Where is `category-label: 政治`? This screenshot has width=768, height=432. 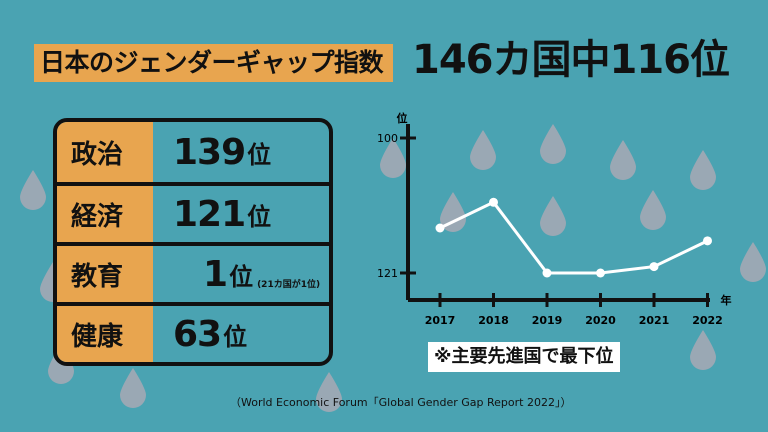 category-label: 政治 is located at coordinates (105, 152).